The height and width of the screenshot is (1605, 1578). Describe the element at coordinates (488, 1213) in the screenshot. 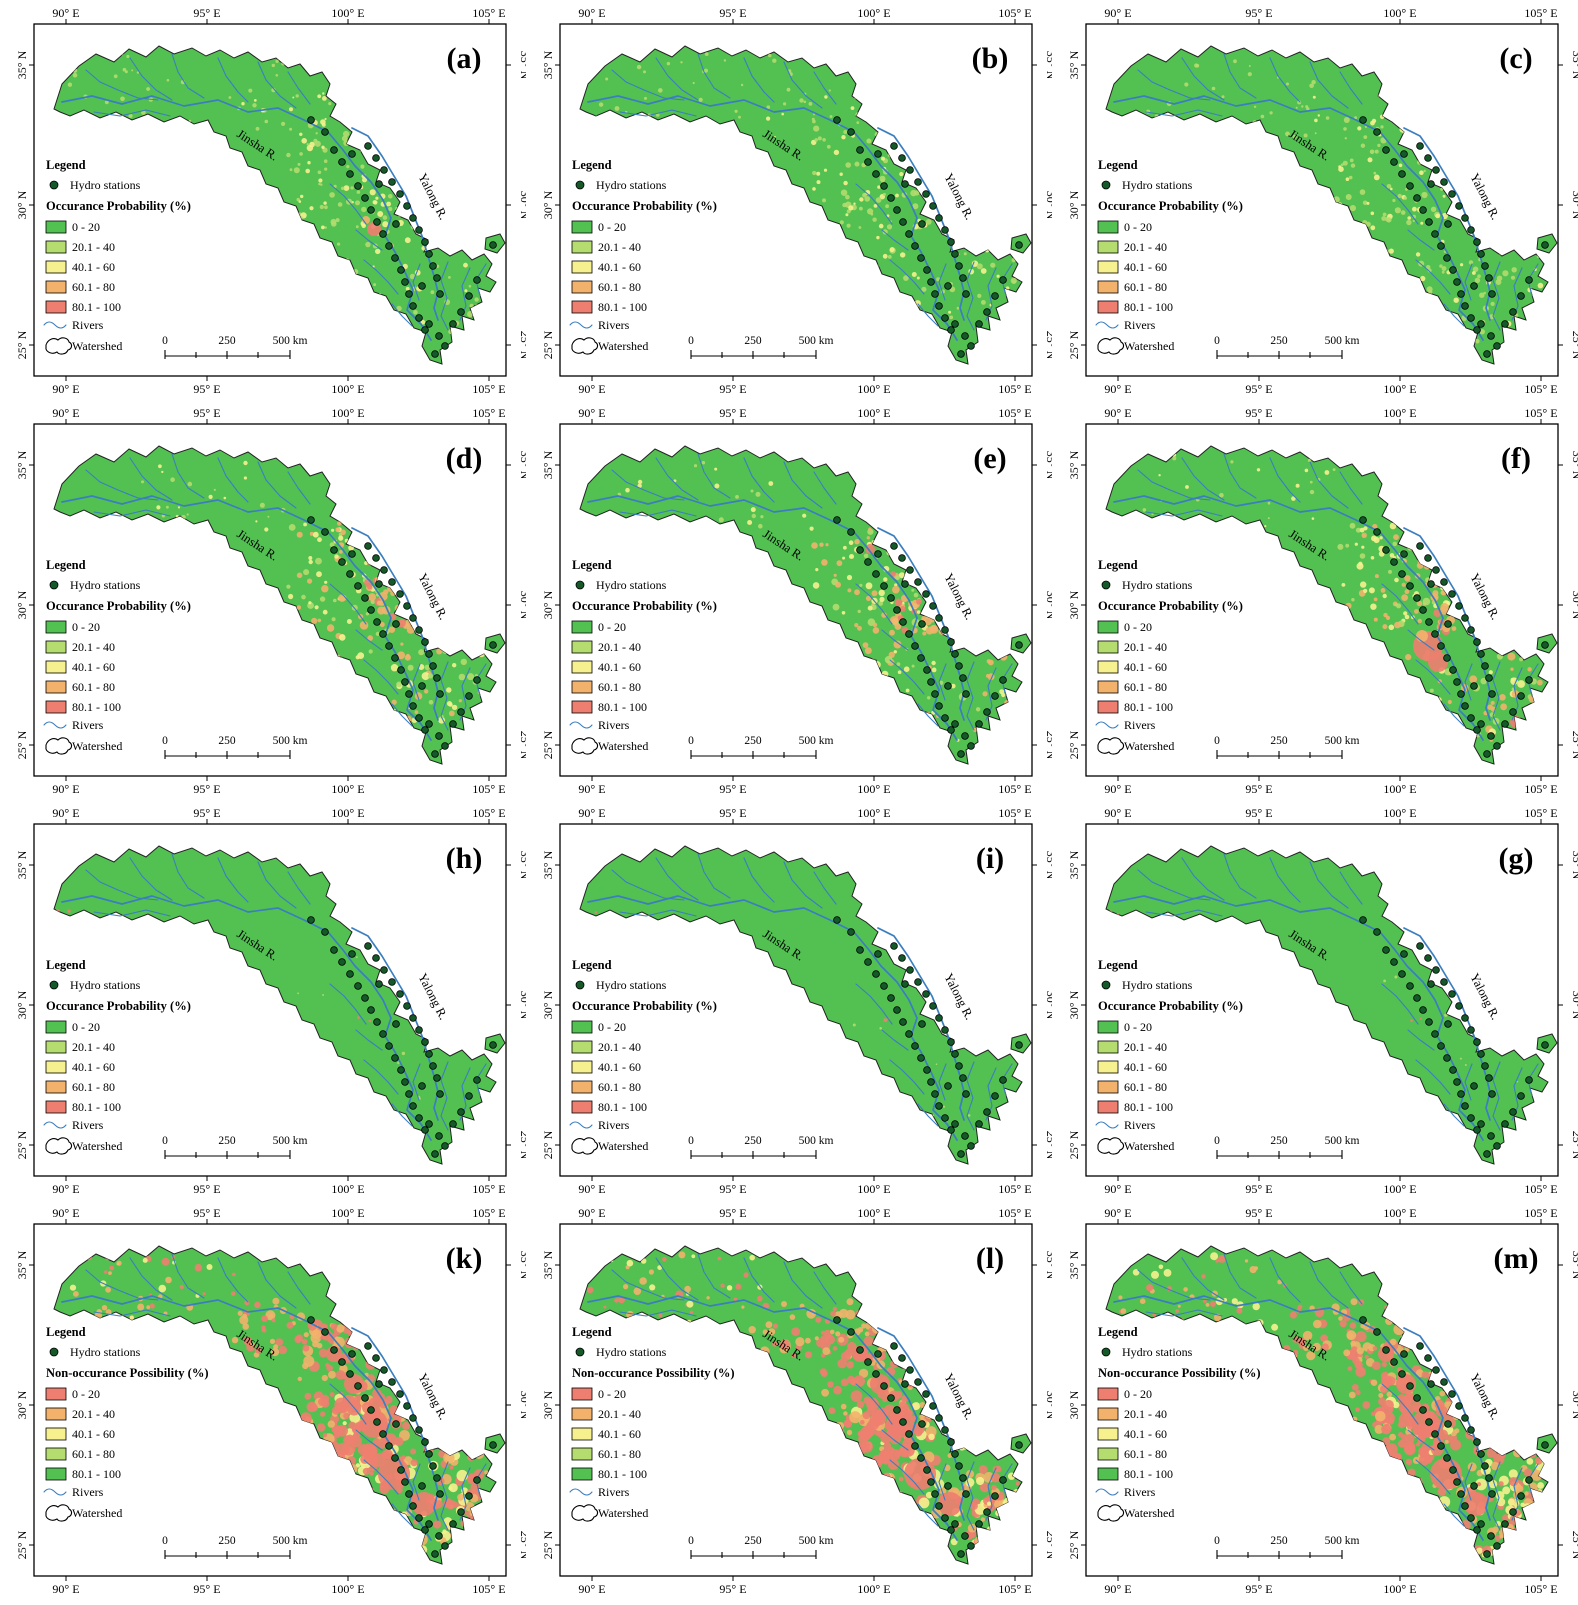

I see `tick-label-top: 105° E` at that location.